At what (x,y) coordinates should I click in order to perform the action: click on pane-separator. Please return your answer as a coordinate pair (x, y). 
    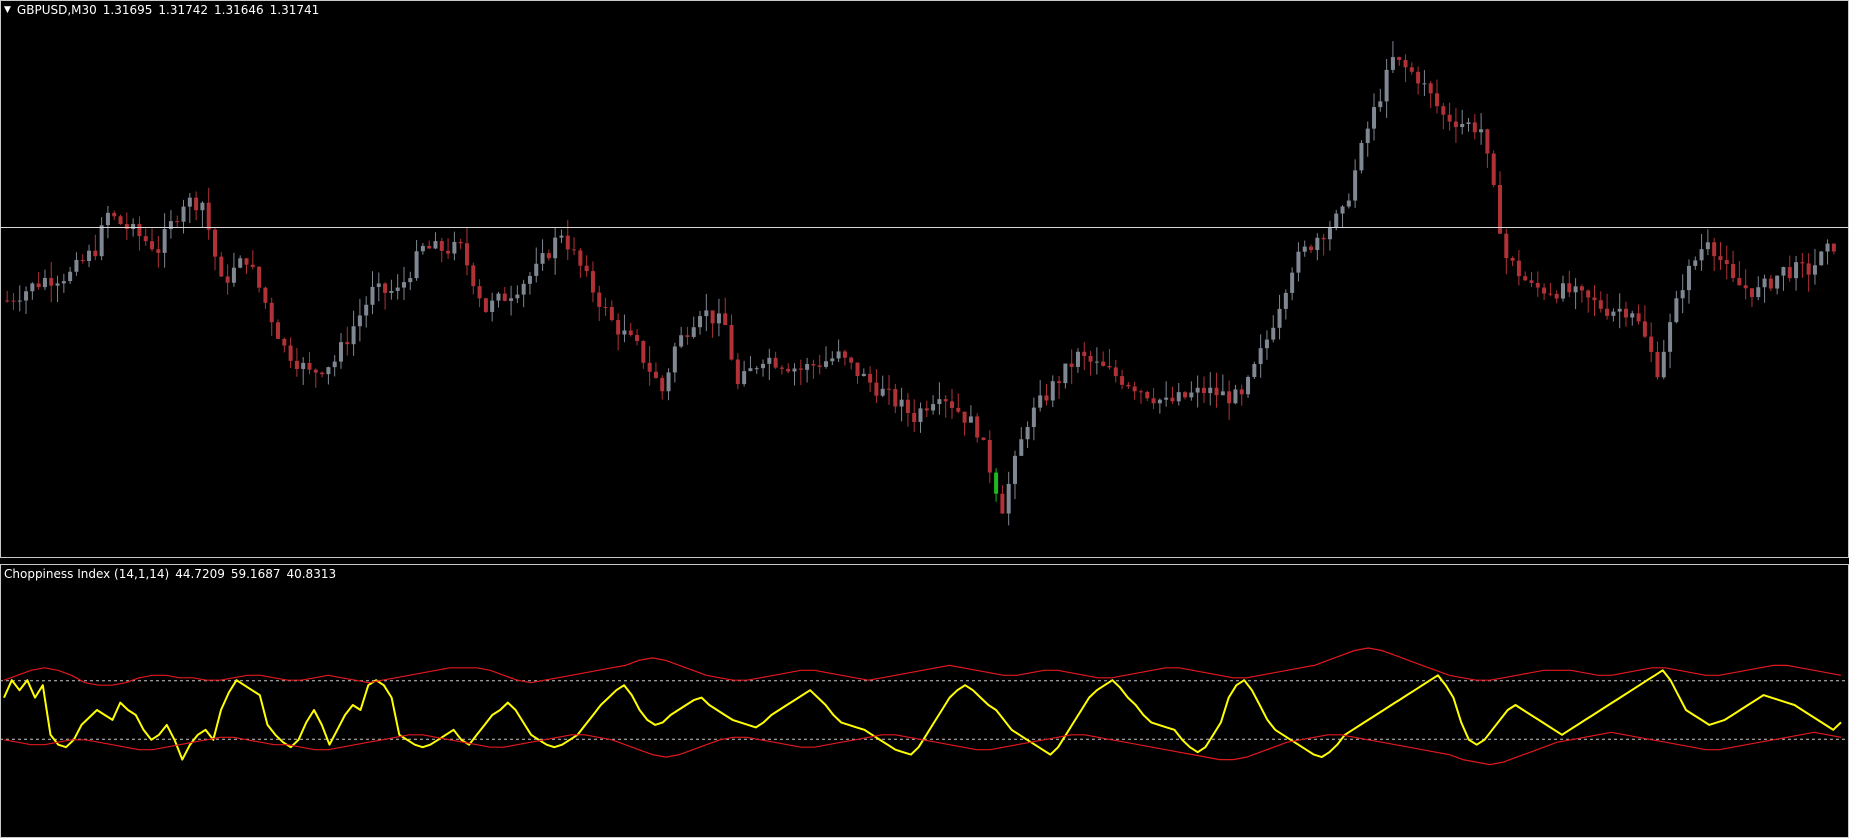
    Looking at the image, I should click on (924, 561).